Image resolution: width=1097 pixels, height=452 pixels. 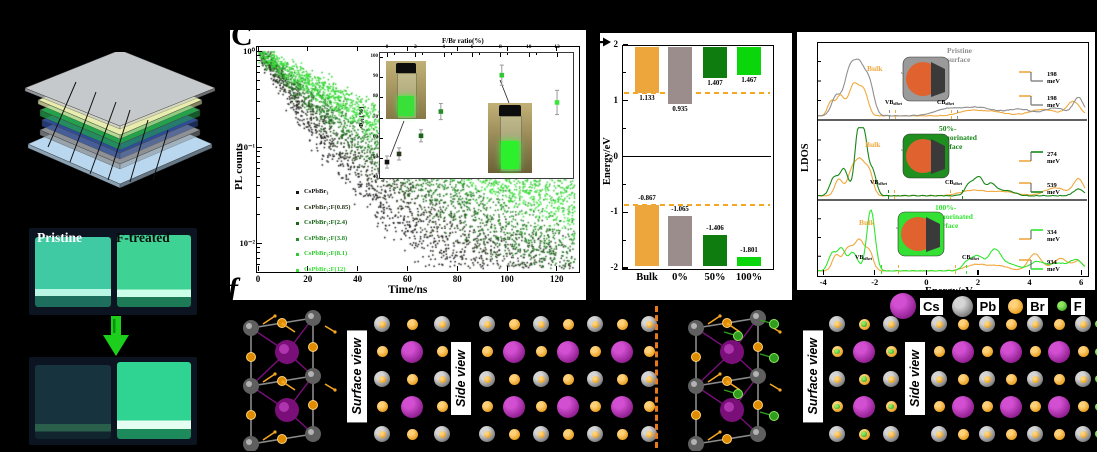 I want to click on cbm-bar, so click(x=680, y=76).